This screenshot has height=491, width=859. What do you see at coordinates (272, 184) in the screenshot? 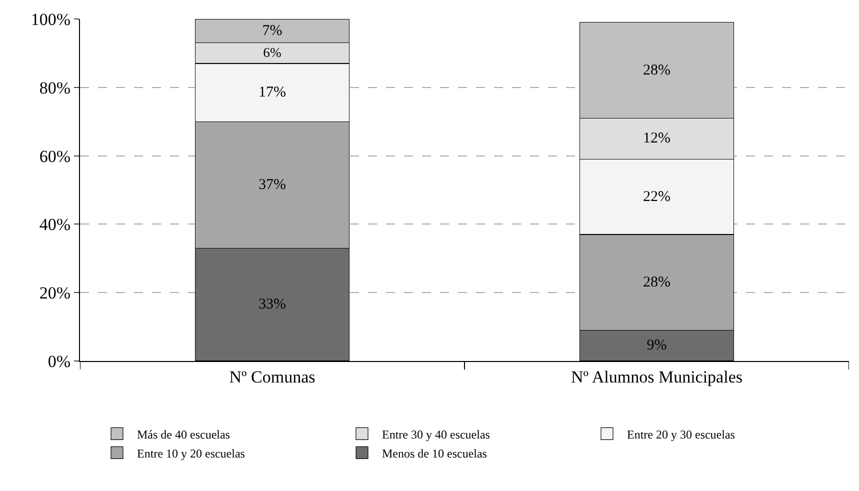
I see `data-label: 37%` at bounding box center [272, 184].